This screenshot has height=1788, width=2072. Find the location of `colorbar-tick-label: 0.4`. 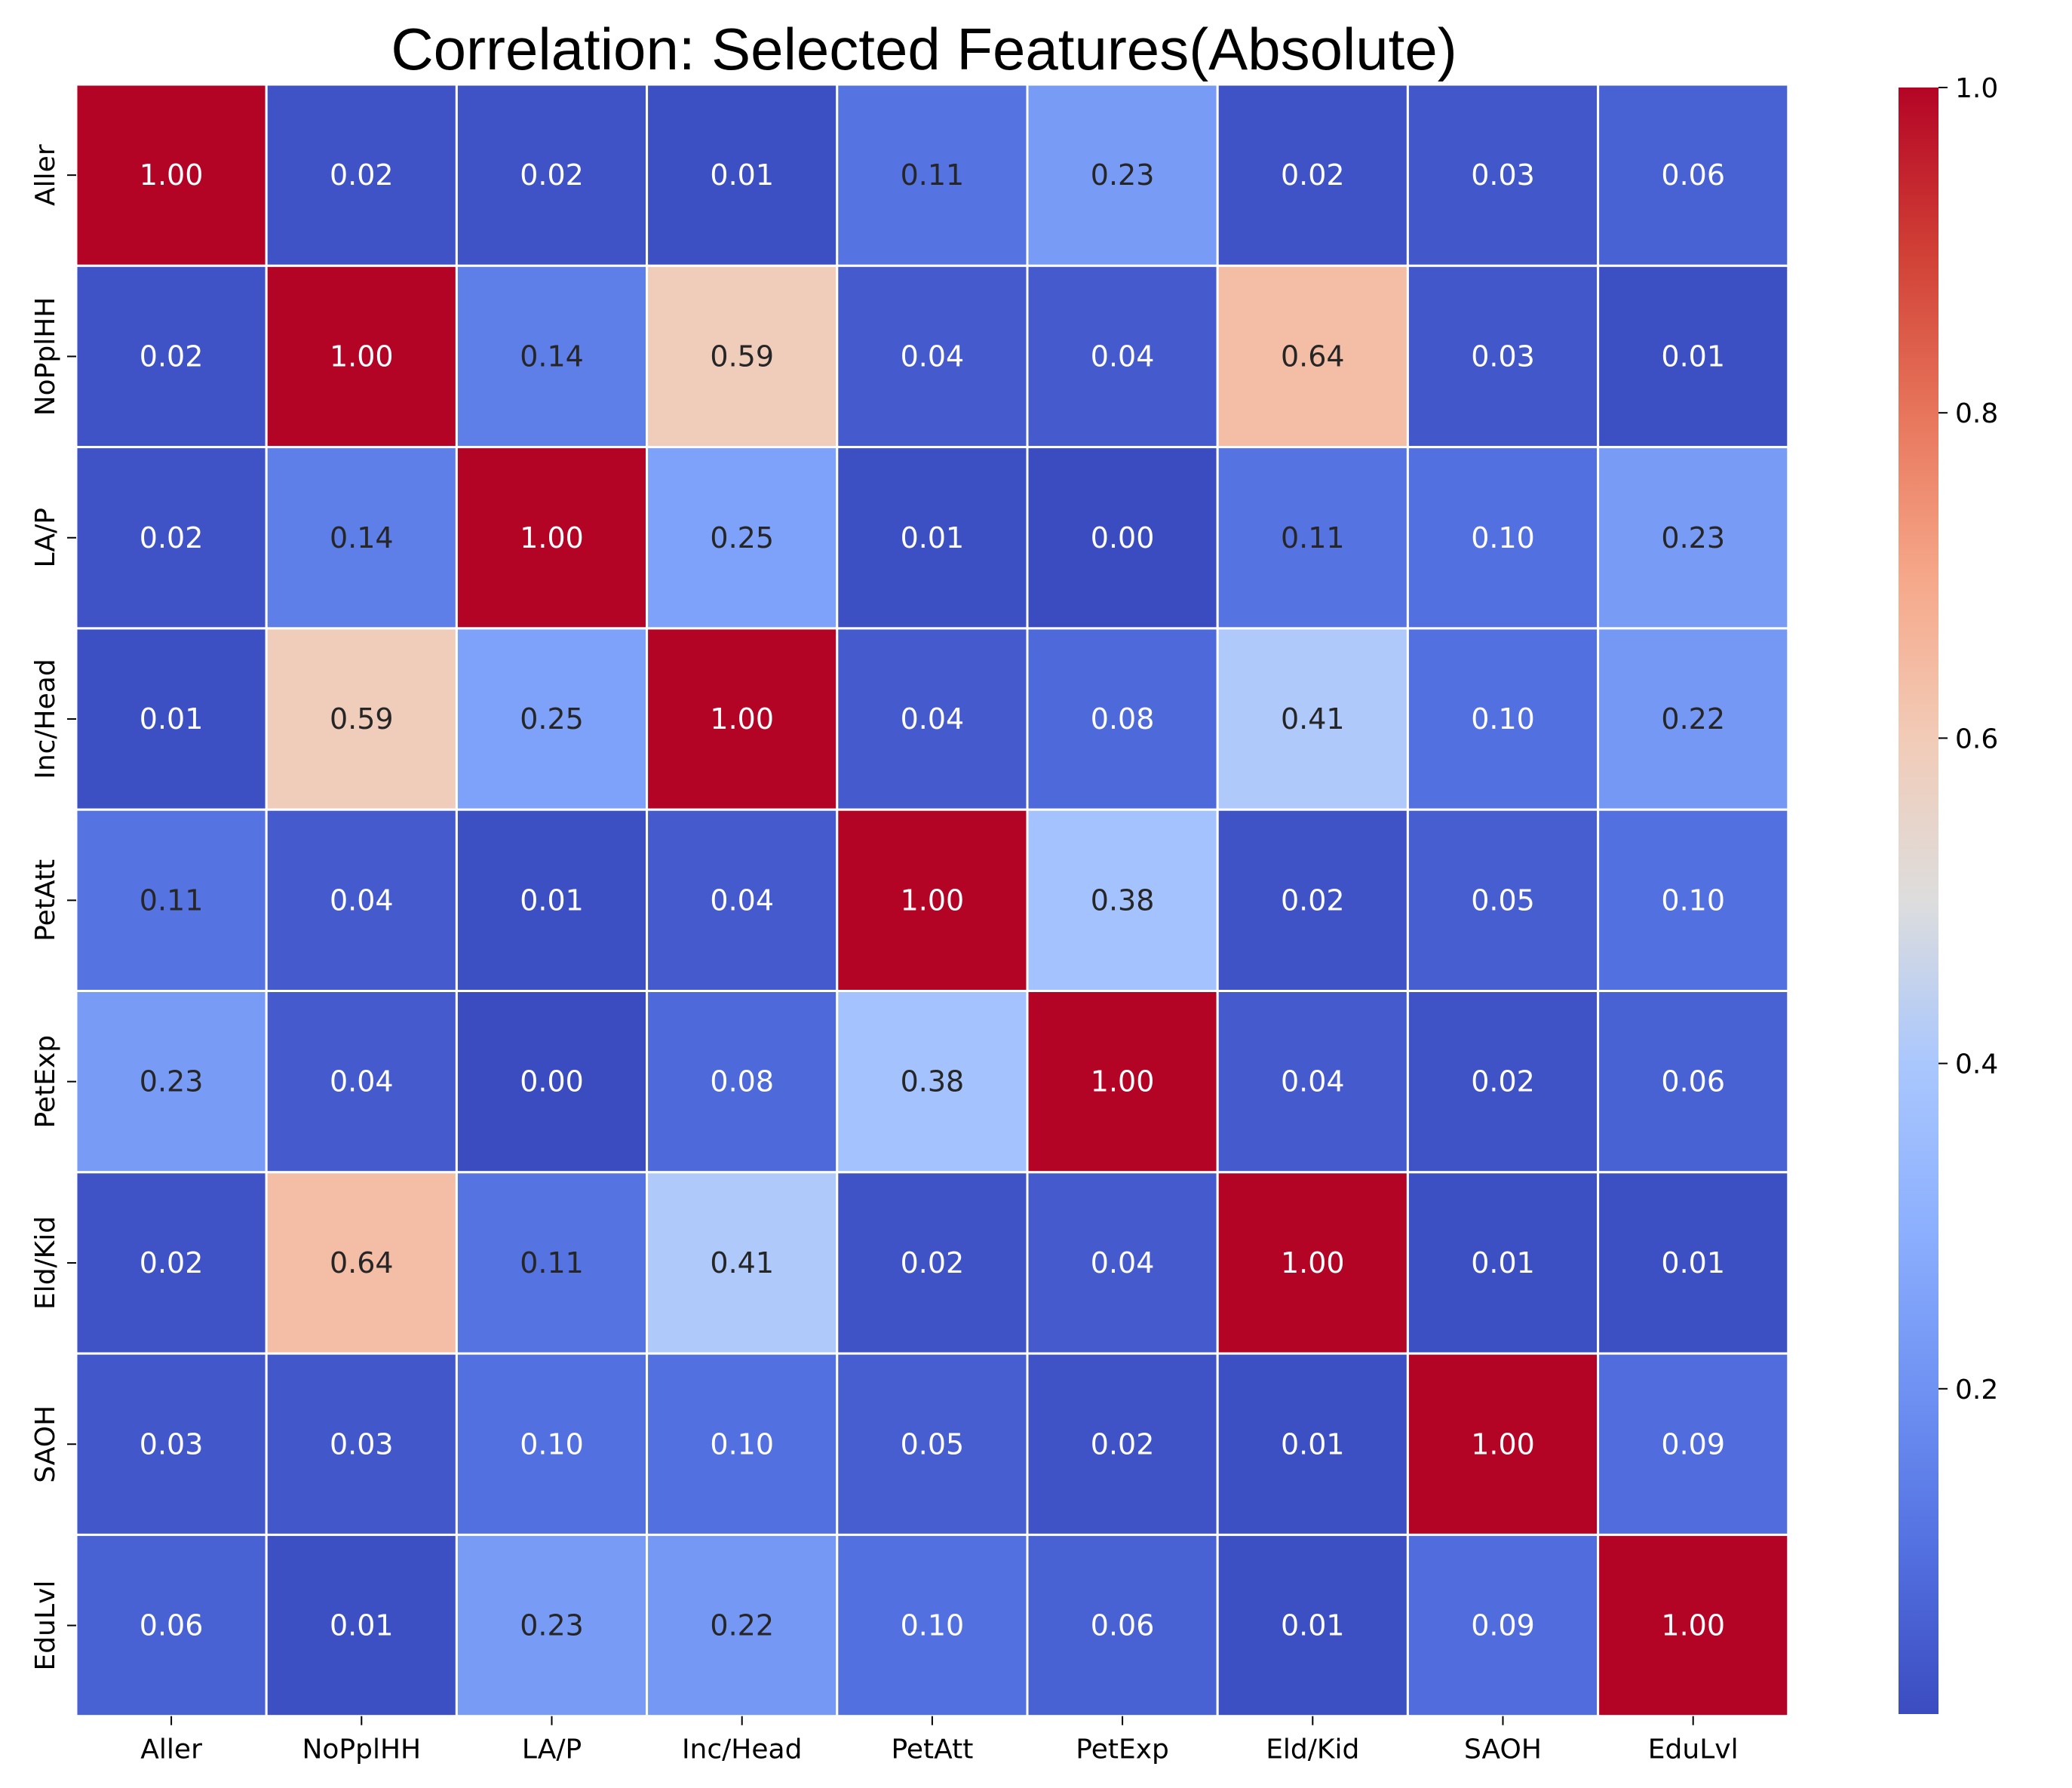

colorbar-tick-label: 0.4 is located at coordinates (1977, 1065).